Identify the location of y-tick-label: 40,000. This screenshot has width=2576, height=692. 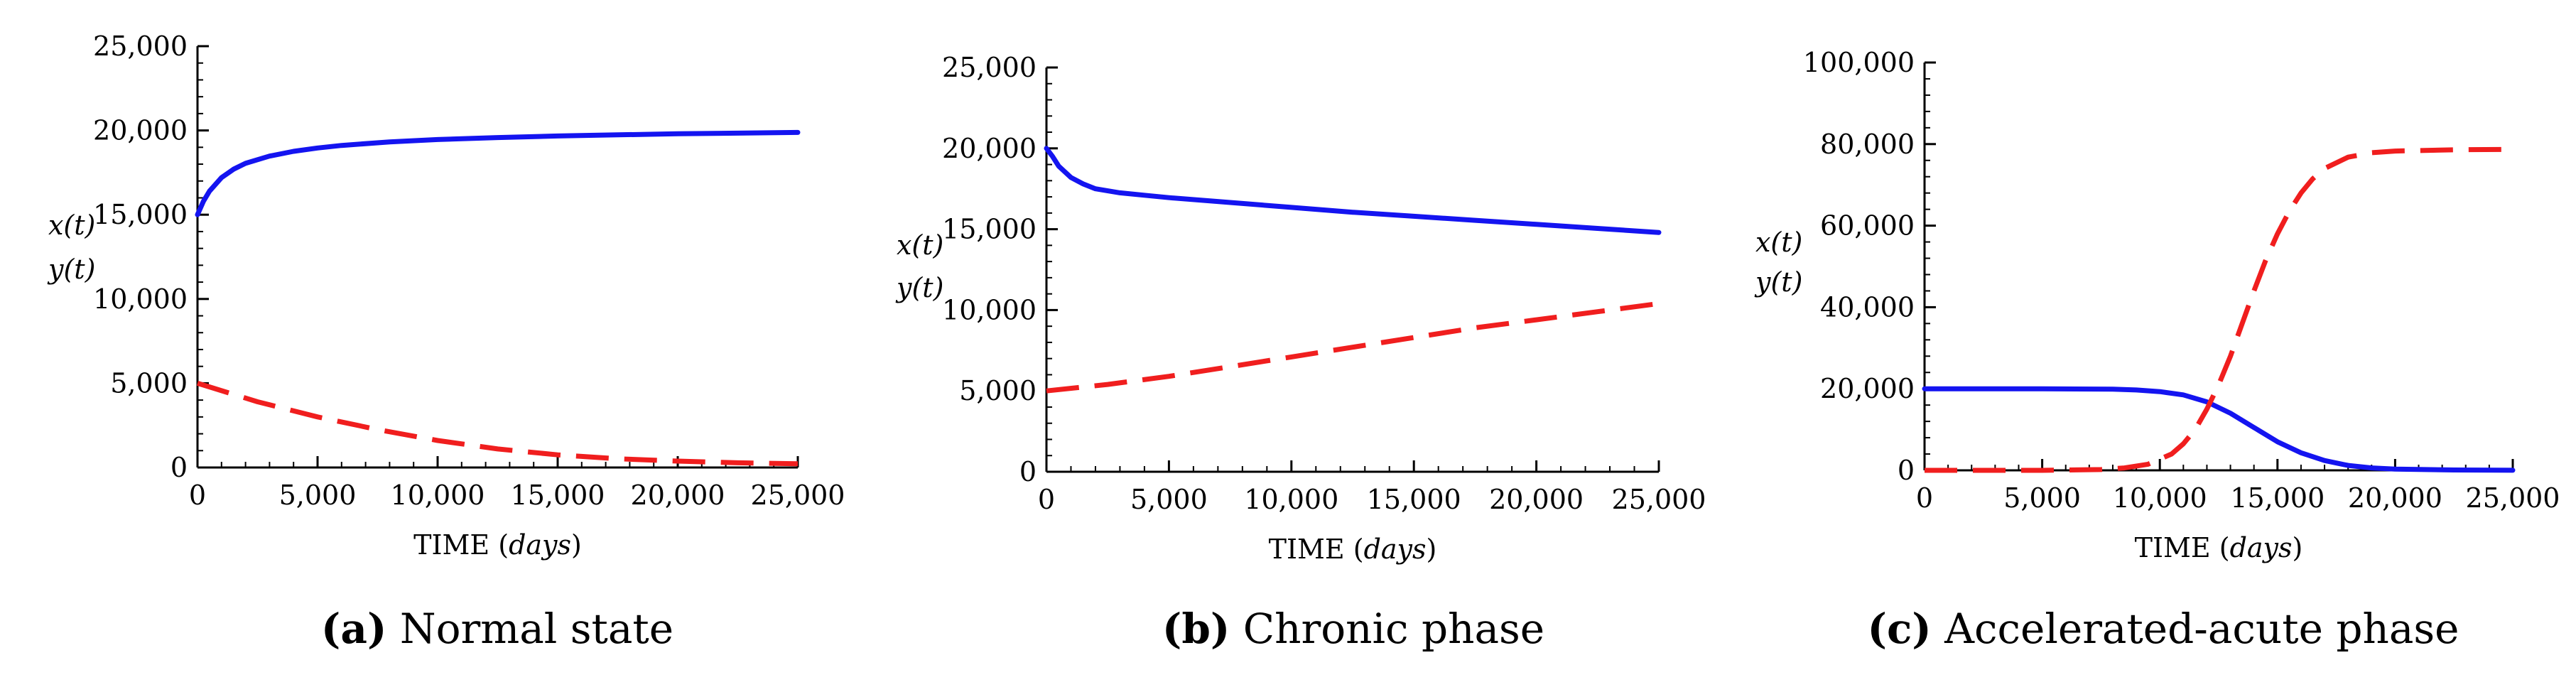
(1867, 307).